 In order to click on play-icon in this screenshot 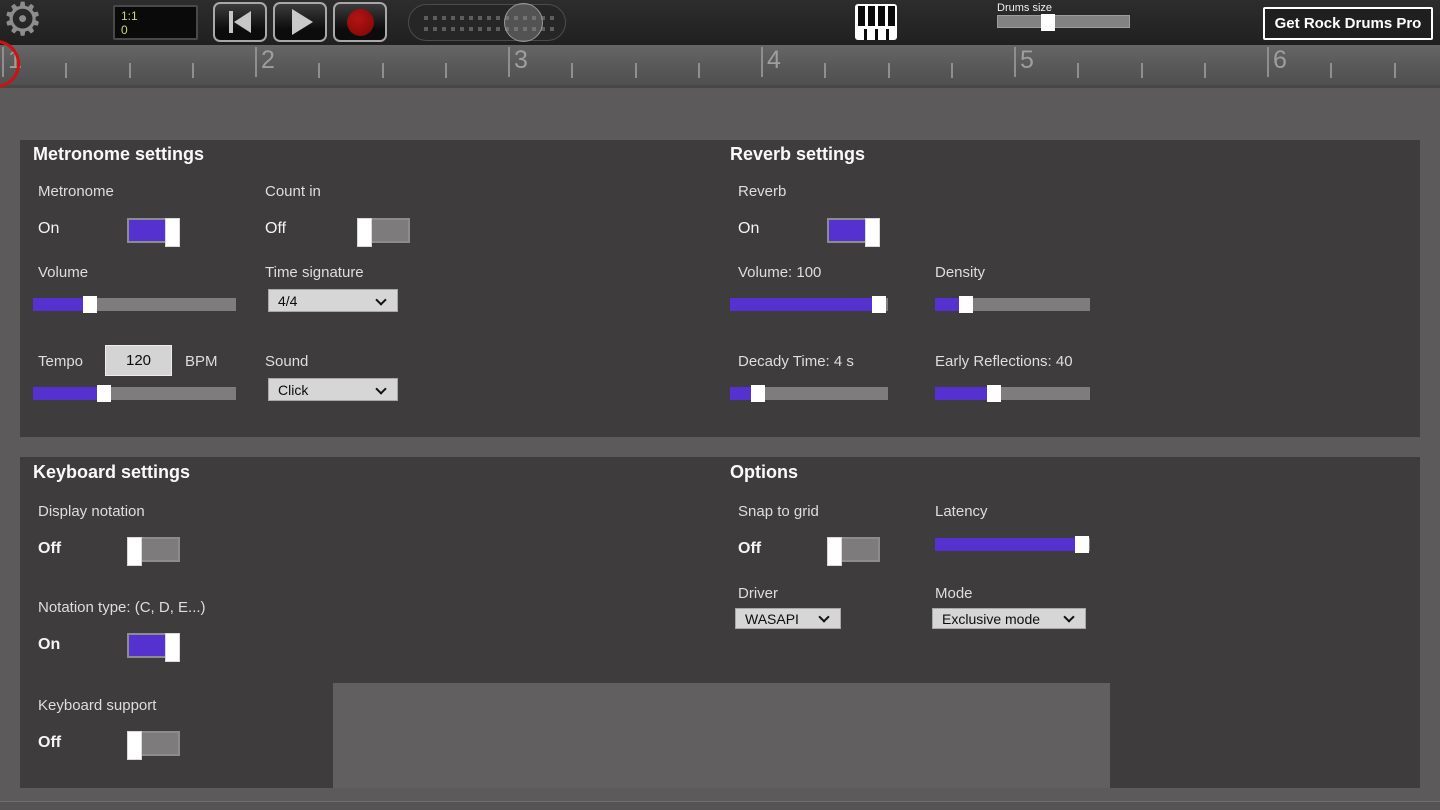, I will do `click(302, 22)`.